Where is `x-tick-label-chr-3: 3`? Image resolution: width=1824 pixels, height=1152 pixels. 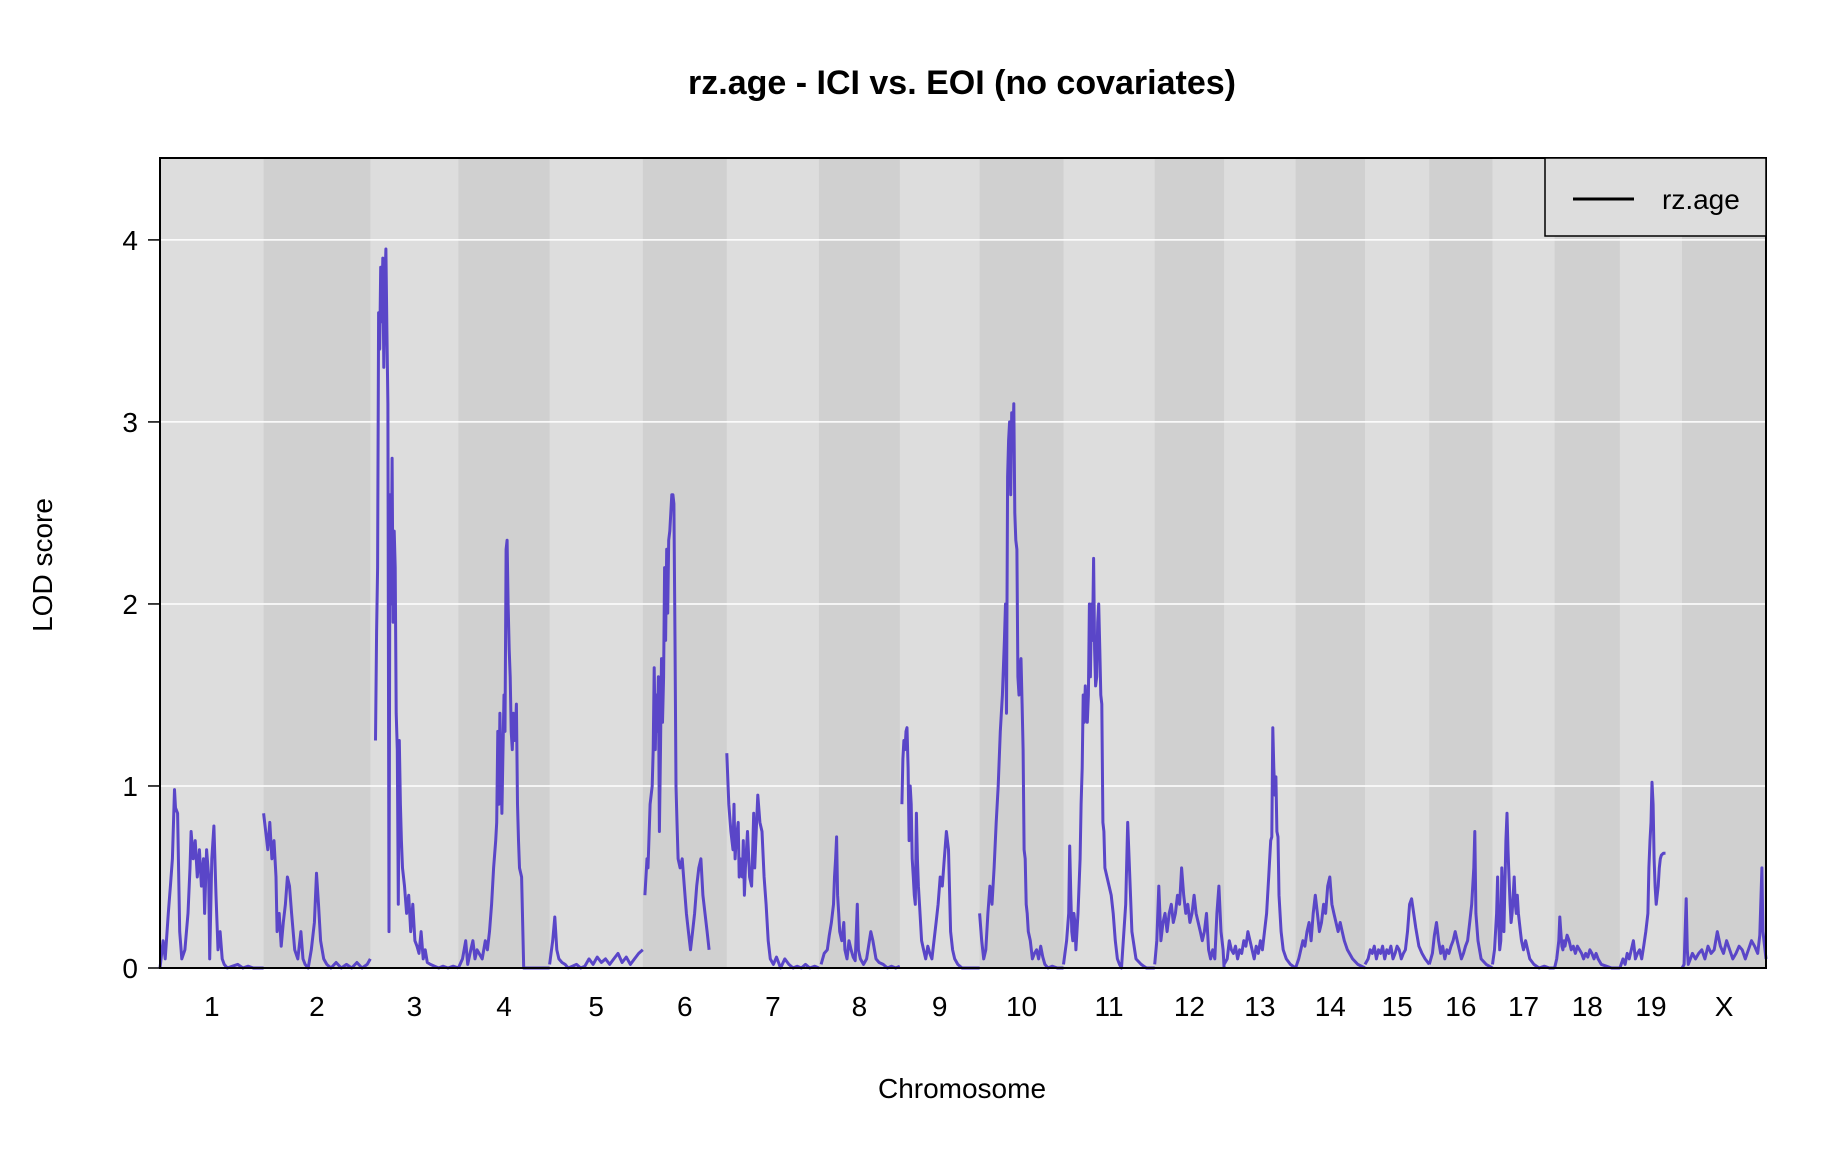
x-tick-label-chr-3: 3 is located at coordinates (415, 1006).